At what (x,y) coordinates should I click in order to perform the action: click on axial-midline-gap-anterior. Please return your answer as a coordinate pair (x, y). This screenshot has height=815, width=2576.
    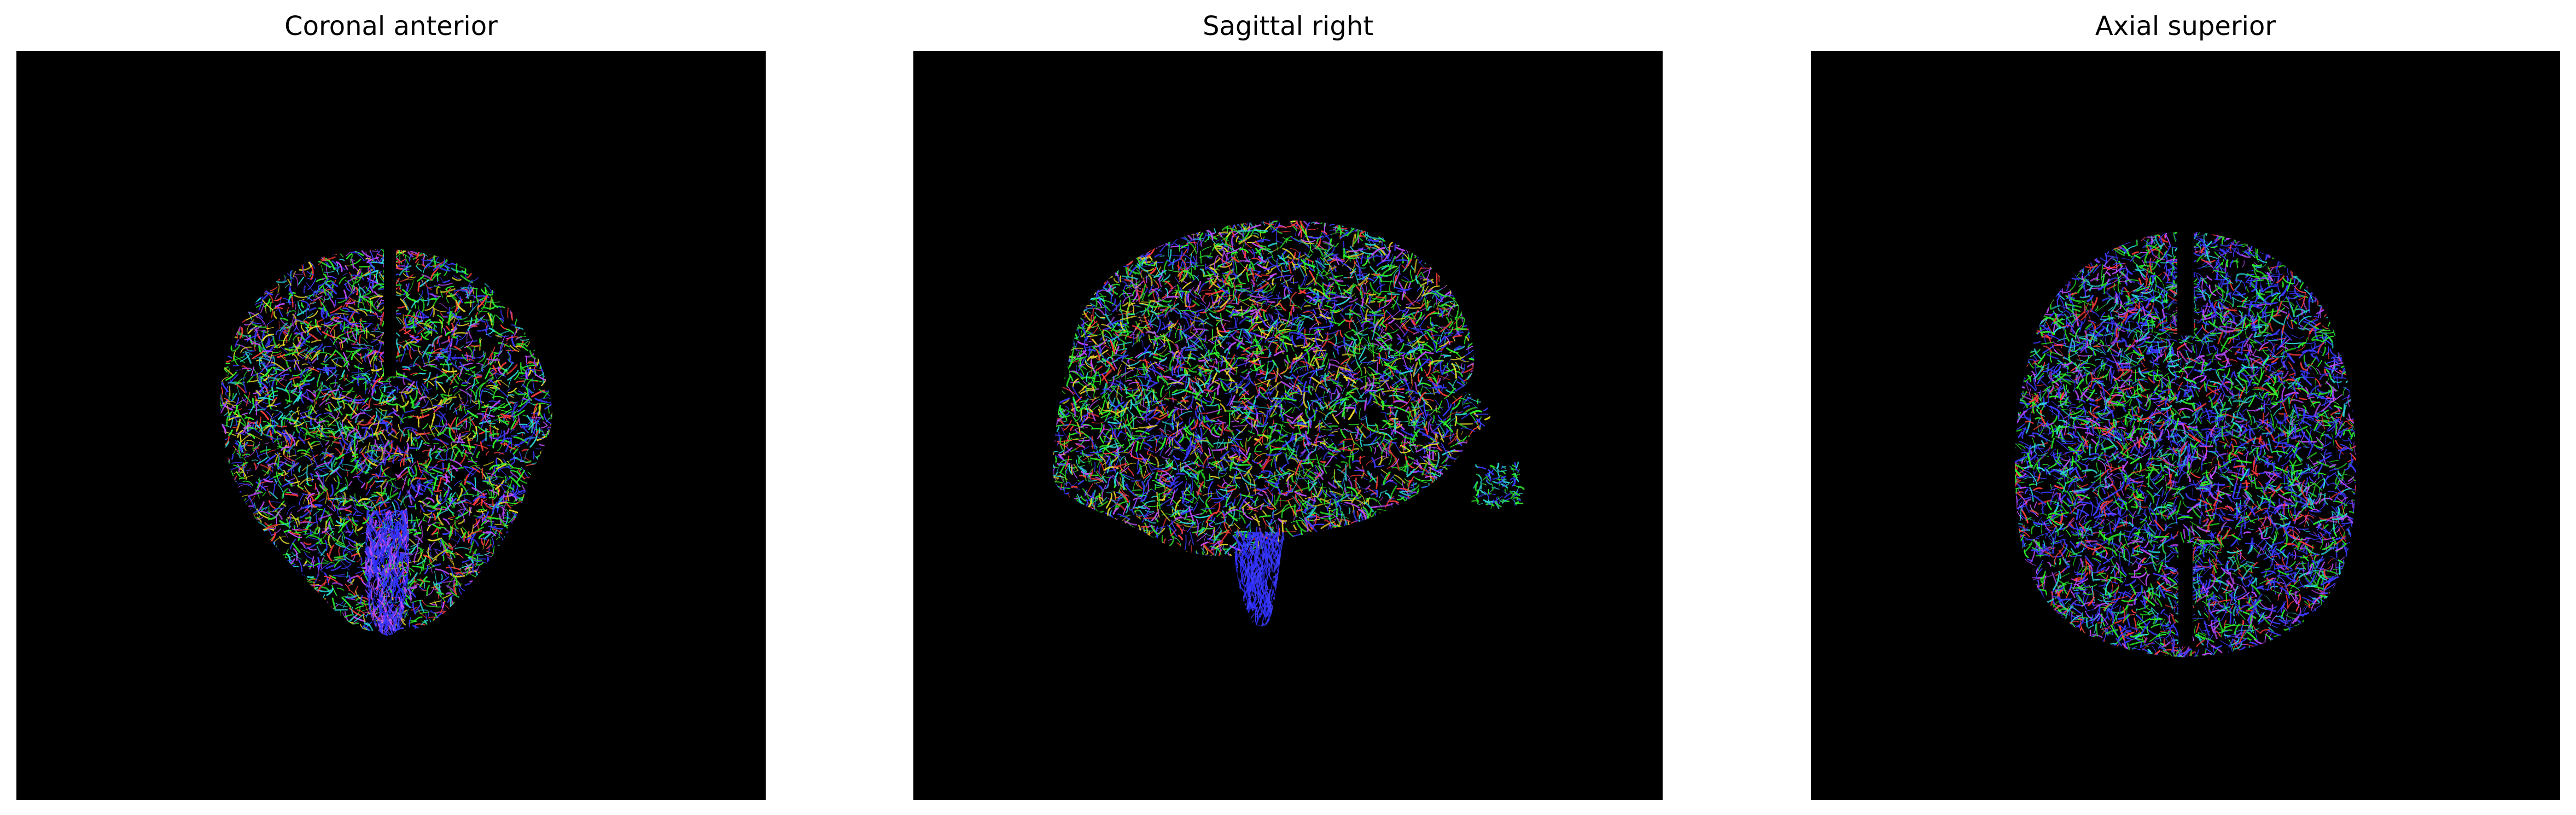
    Looking at the image, I should click on (2185, 276).